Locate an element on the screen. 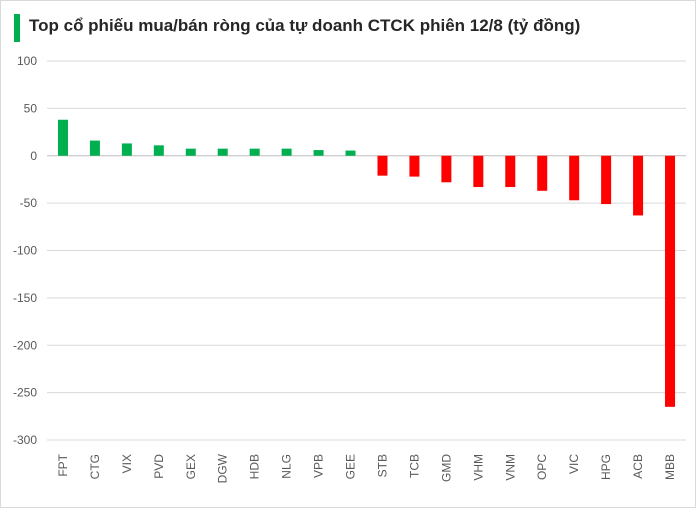  bar-tcb is located at coordinates (414, 166).